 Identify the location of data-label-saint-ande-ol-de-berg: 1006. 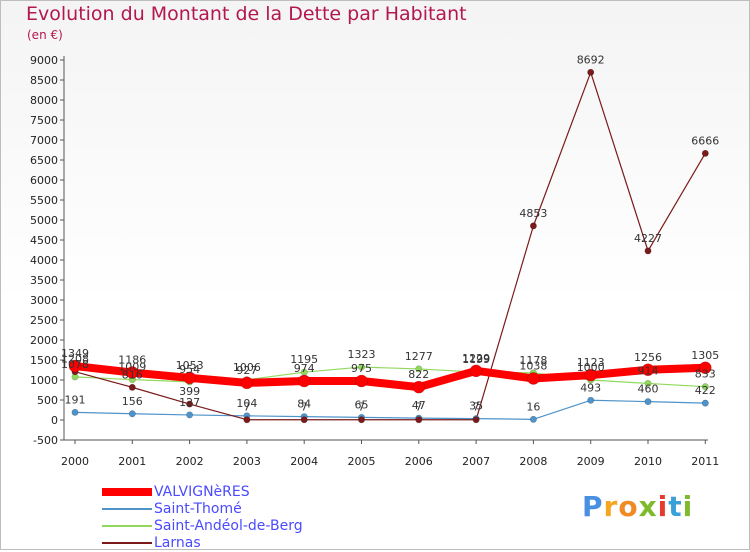
(247, 367).